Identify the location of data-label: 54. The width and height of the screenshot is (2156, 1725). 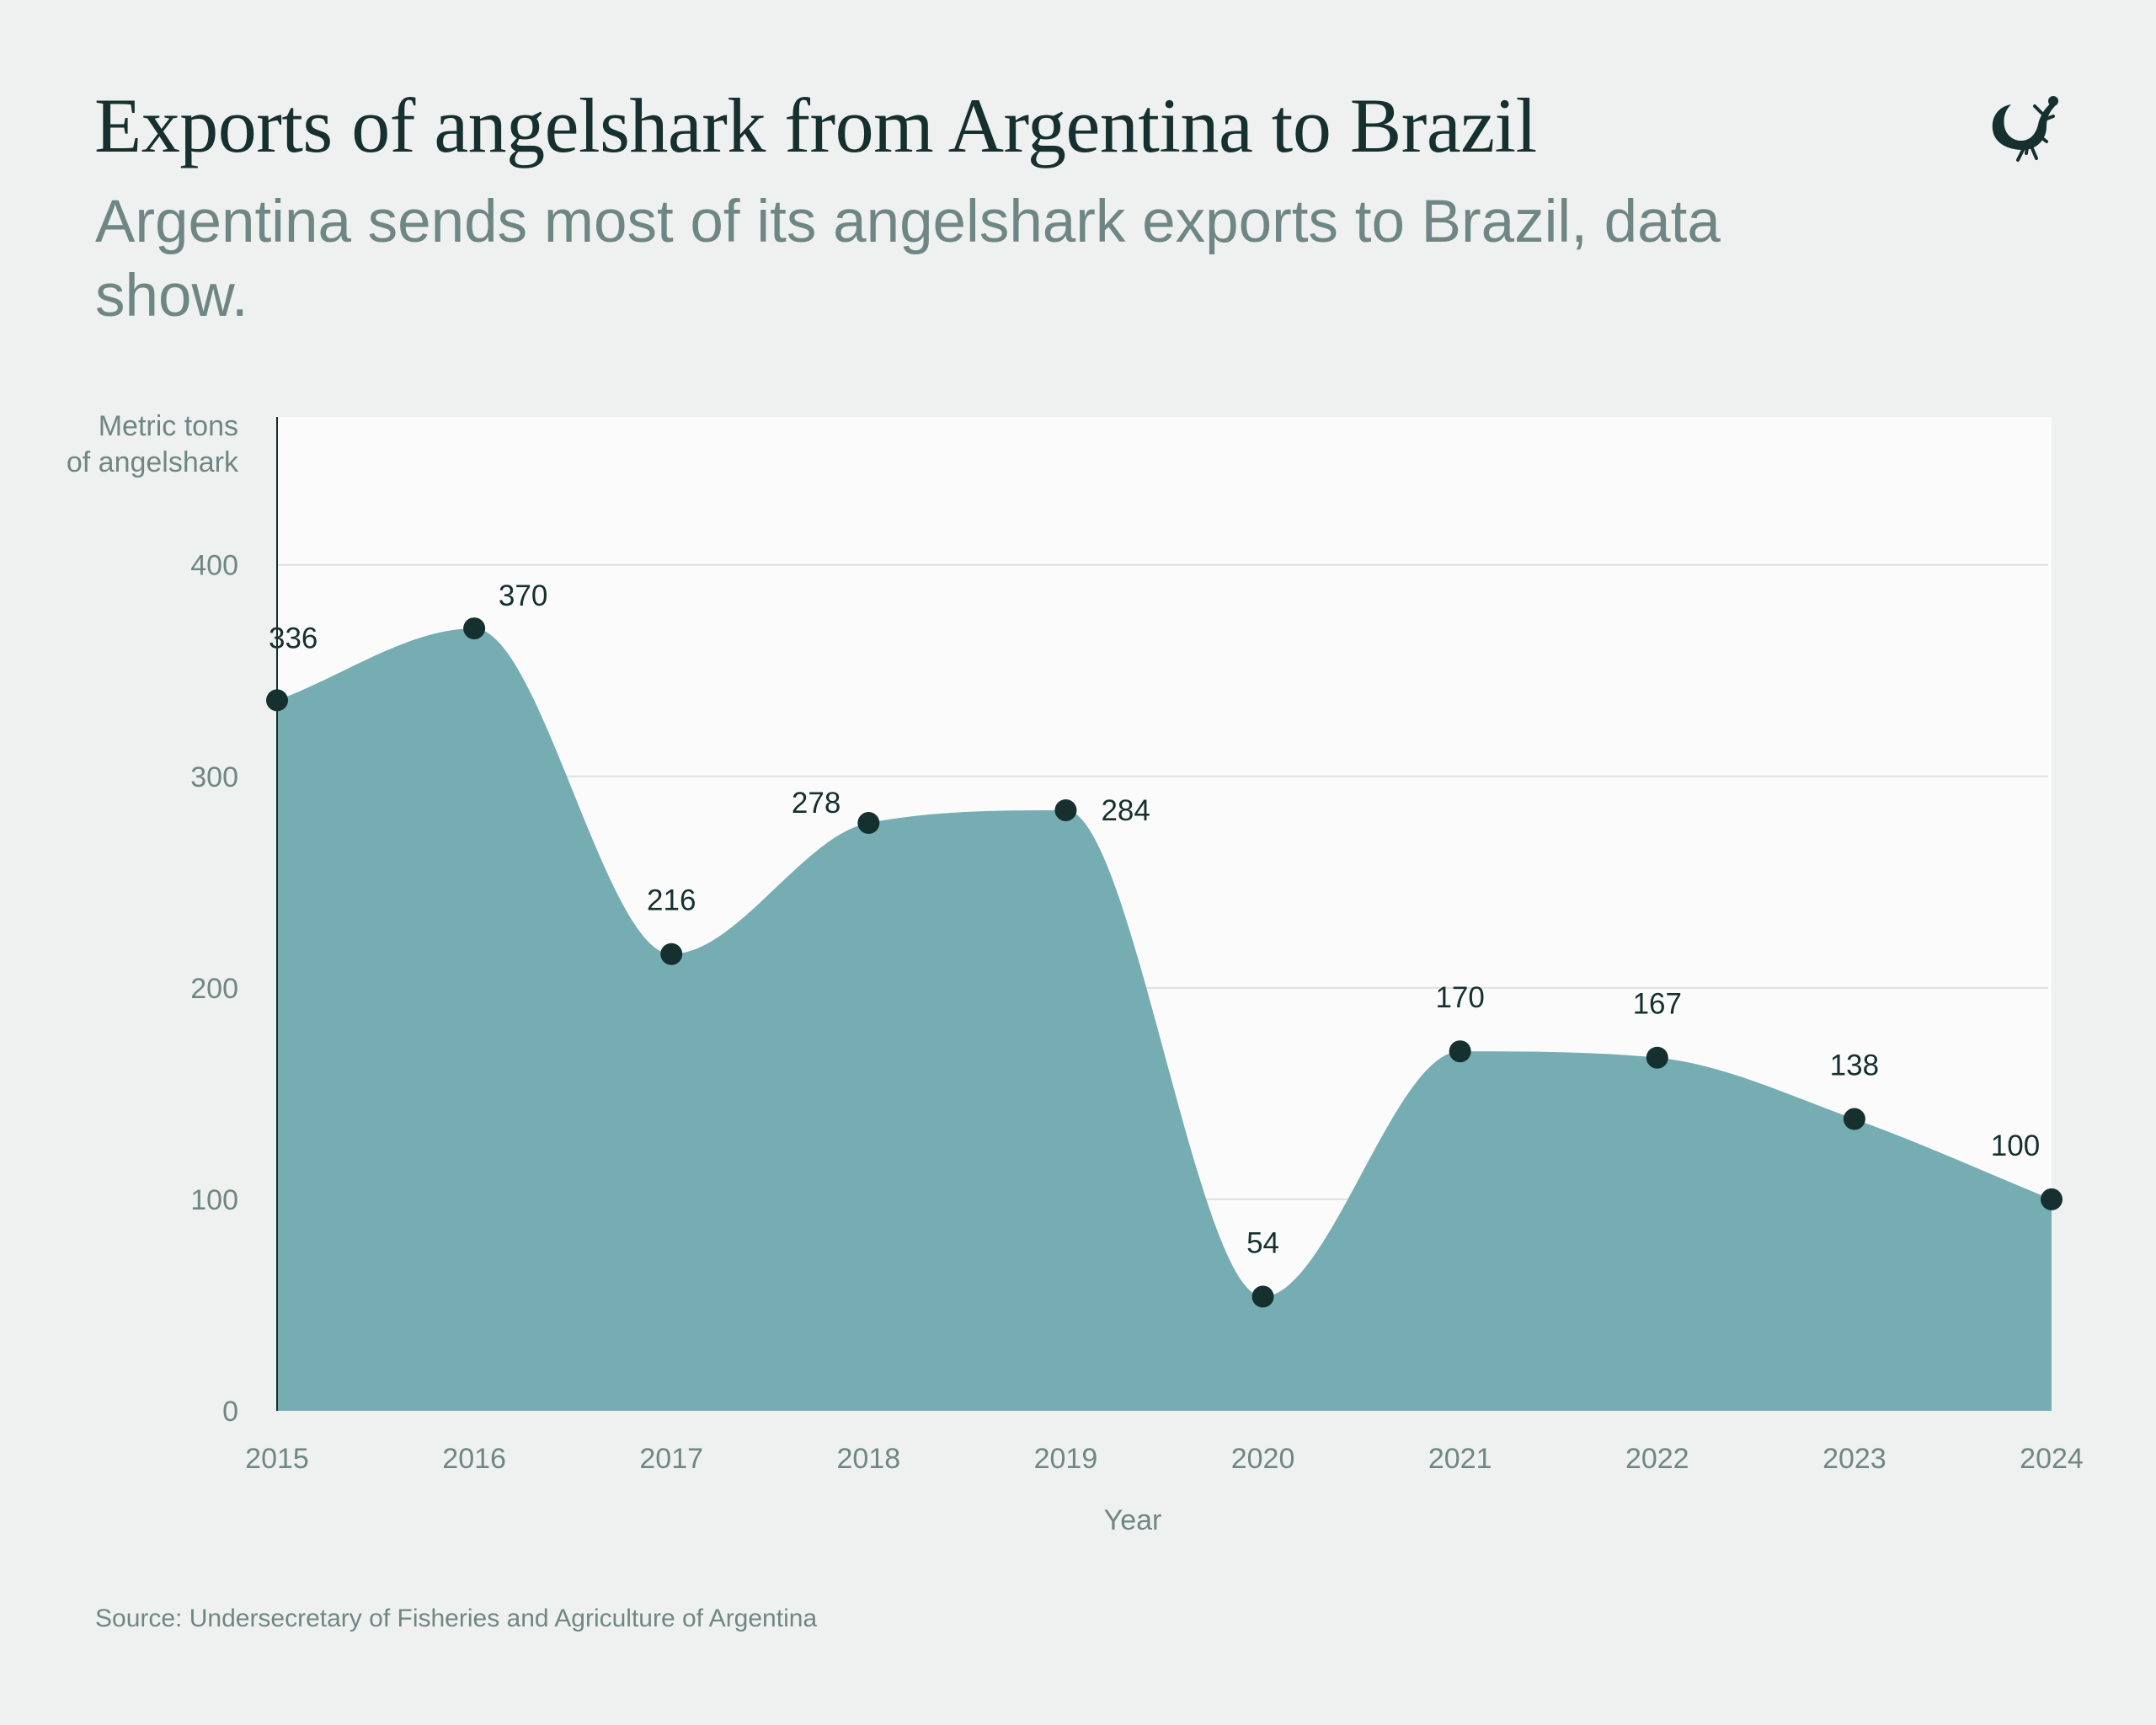
(1262, 1242).